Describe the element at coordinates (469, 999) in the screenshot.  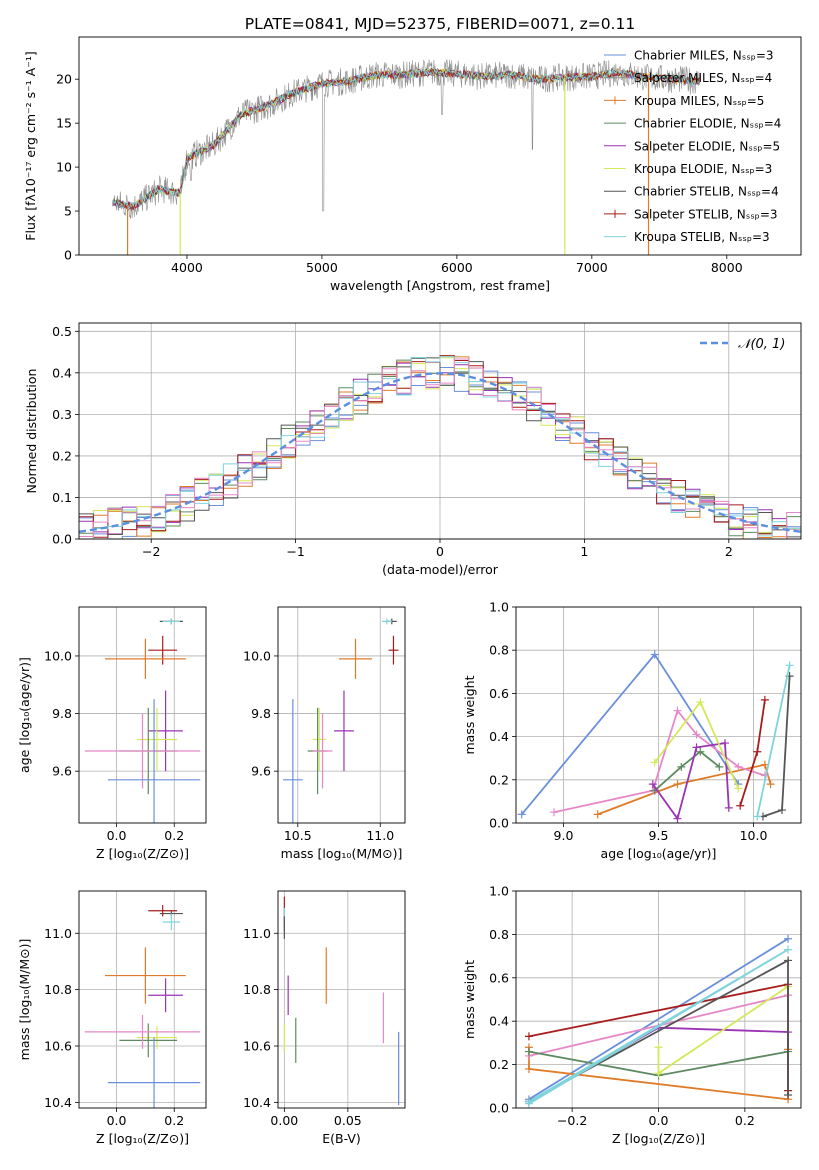
I see `y-axis-label: mass weight` at that location.